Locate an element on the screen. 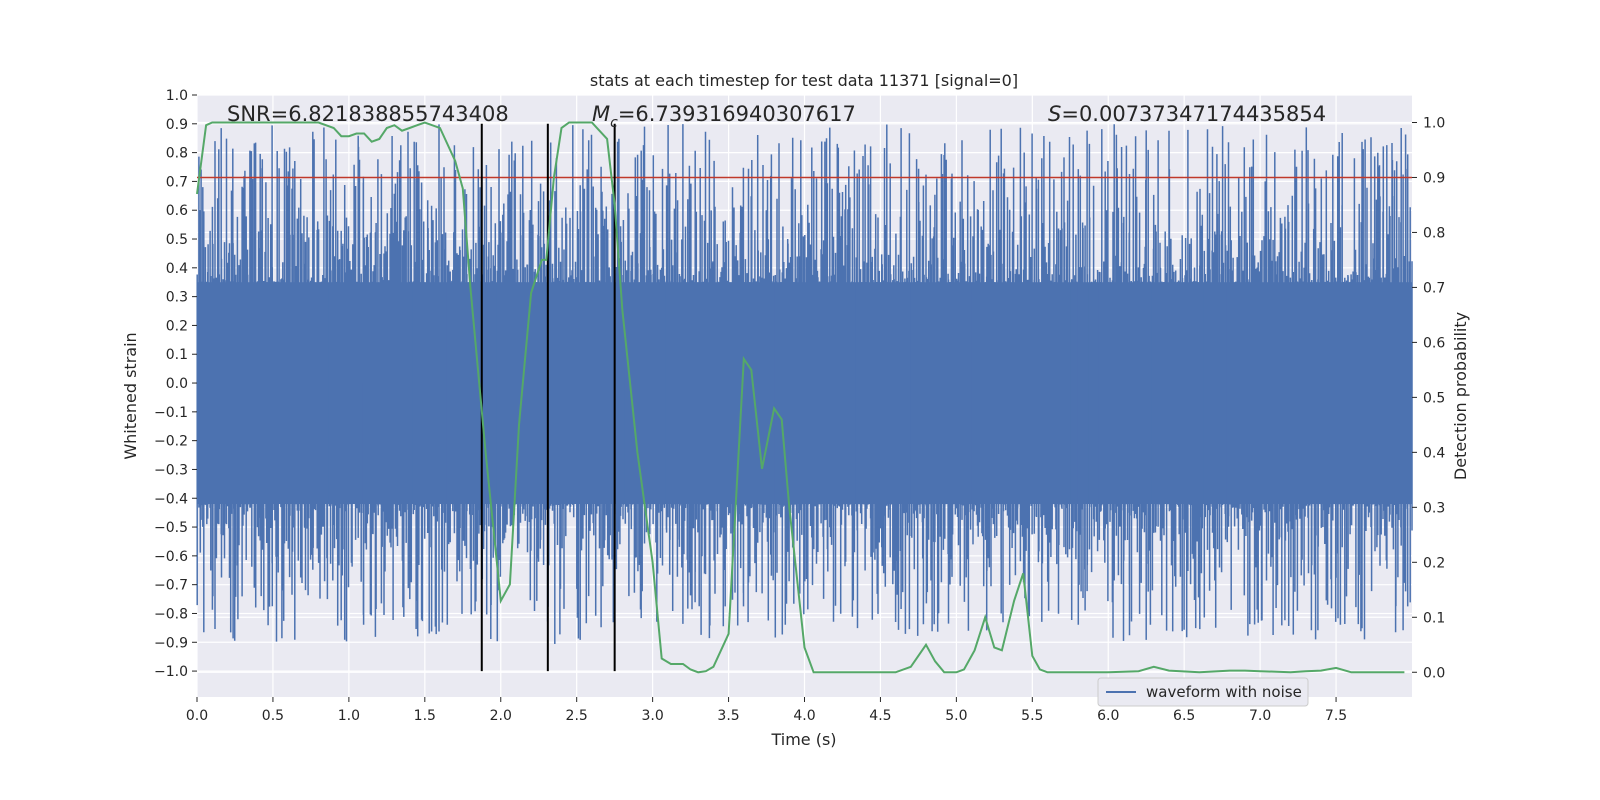 The image size is (1600, 800). y2-tick-label: 0.7 is located at coordinates (1434, 288).